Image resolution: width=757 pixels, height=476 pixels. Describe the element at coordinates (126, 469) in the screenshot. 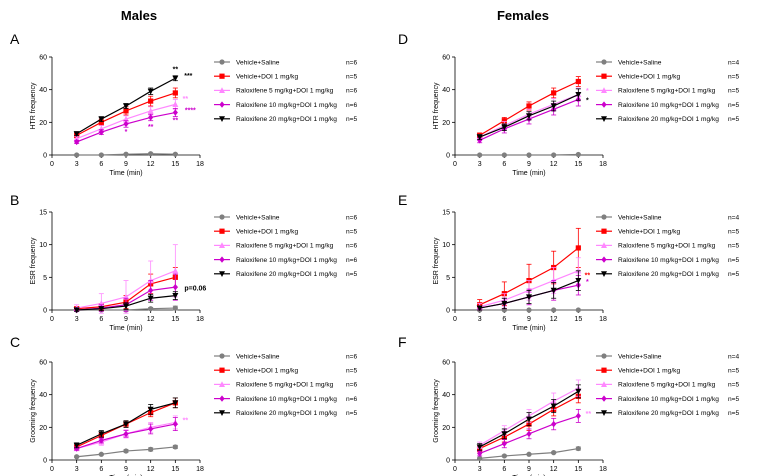

I see `x-tick-label: 9` at that location.